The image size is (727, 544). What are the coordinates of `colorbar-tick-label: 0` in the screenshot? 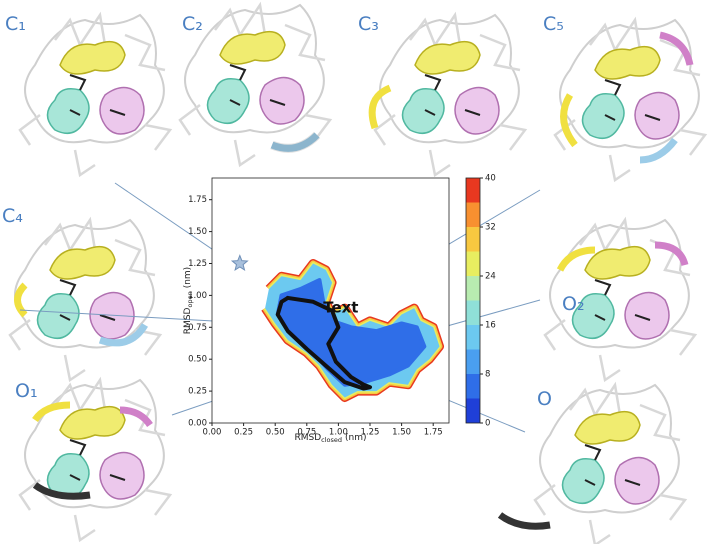 It's located at (487, 424).